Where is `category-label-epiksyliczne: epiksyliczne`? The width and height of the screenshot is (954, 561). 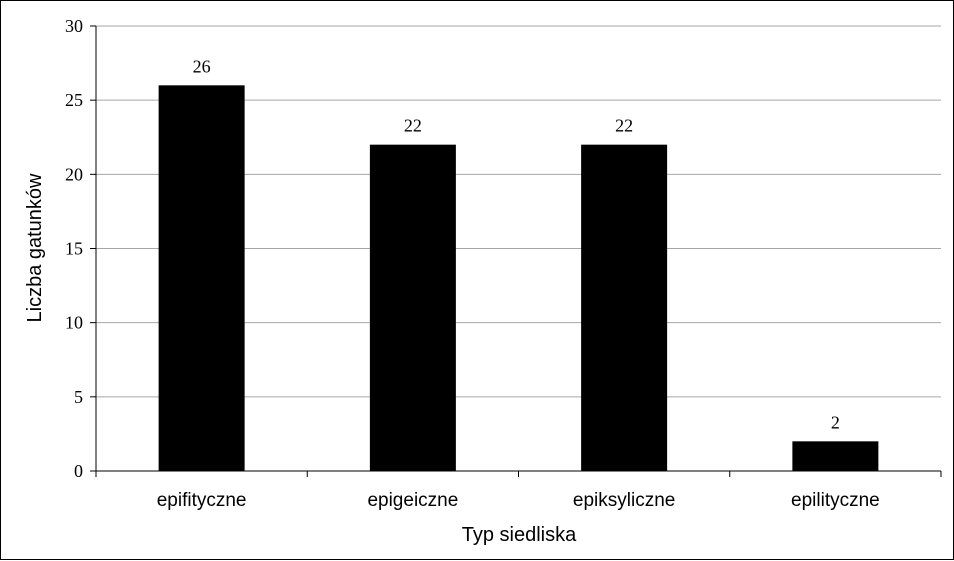 category-label-epiksyliczne: epiksyliczne is located at coordinates (624, 500).